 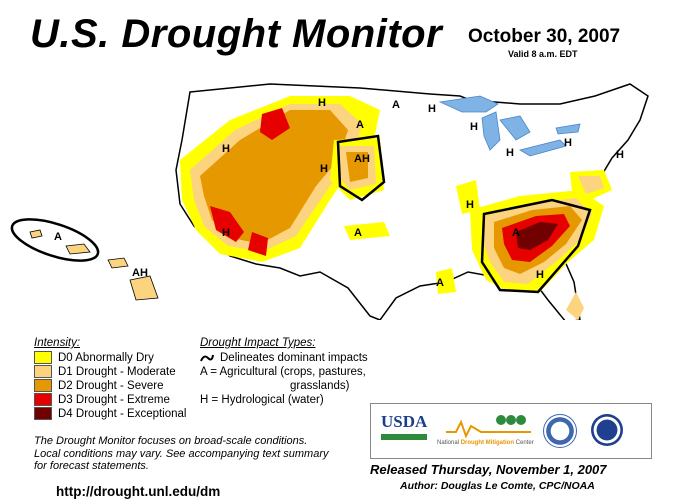 What do you see at coordinates (516, 233) in the screenshot?
I see `map-label-a-se: A` at bounding box center [516, 233].